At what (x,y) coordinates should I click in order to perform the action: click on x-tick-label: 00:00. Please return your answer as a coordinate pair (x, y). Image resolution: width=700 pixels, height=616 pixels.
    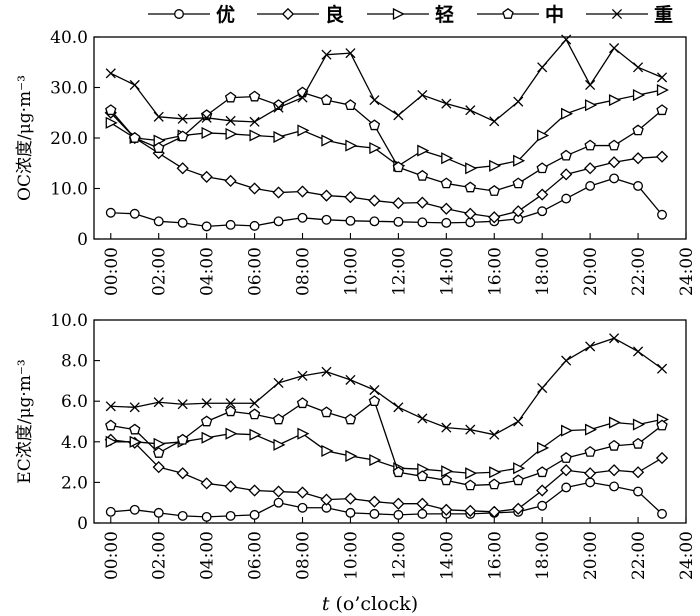
    Looking at the image, I should click on (112, 555).